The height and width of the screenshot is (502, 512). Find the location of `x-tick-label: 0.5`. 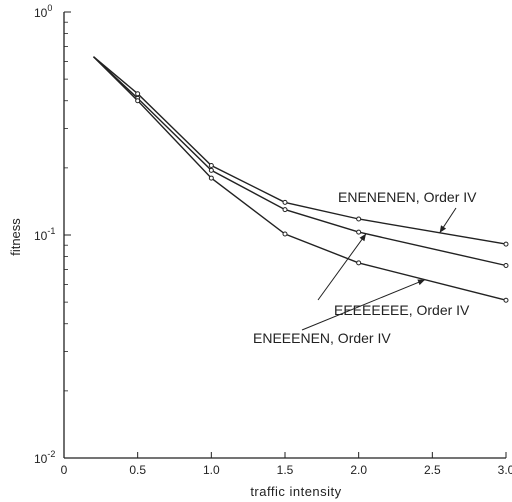

x-tick-label: 0.5 is located at coordinates (137, 470).